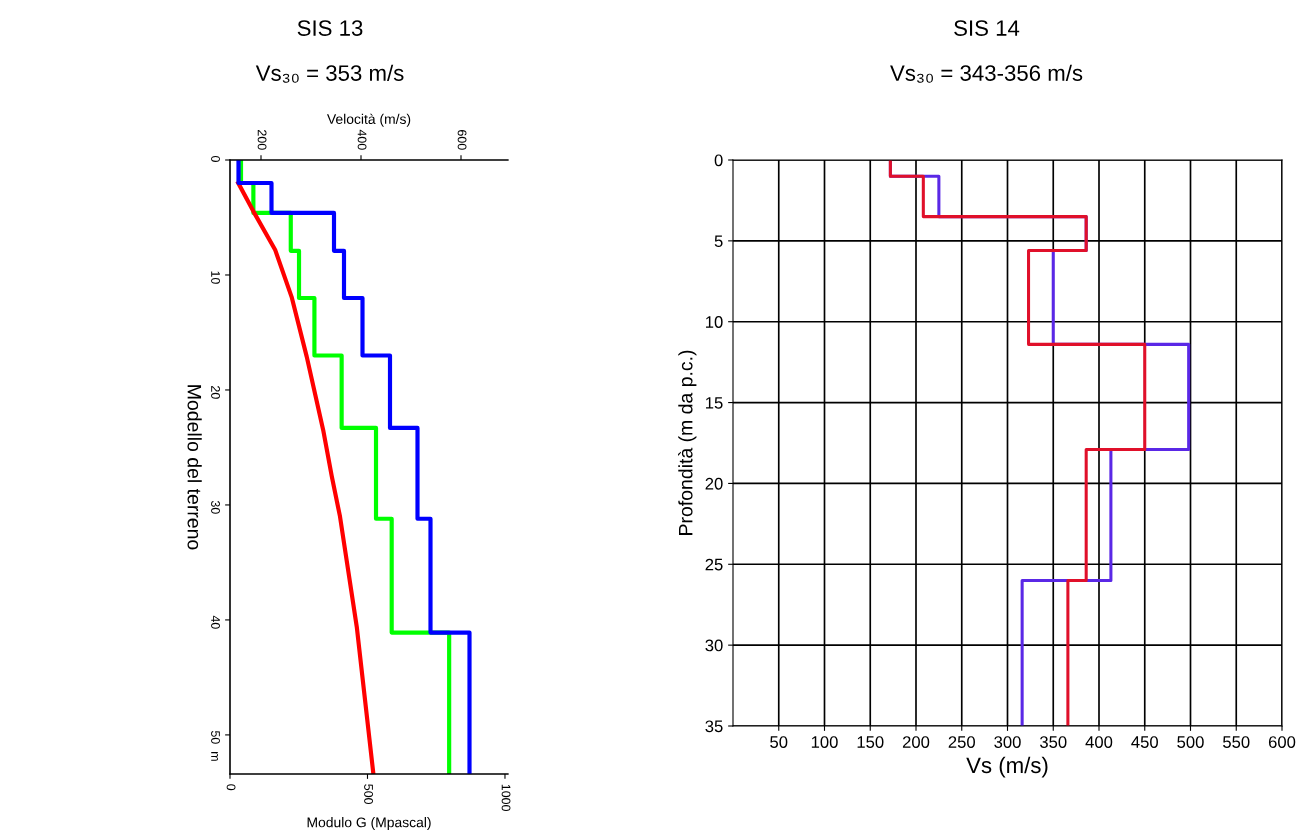 This screenshot has width=1313, height=834. Describe the element at coordinates (330, 28) in the screenshot. I see `chart-title: SIS 13` at that location.